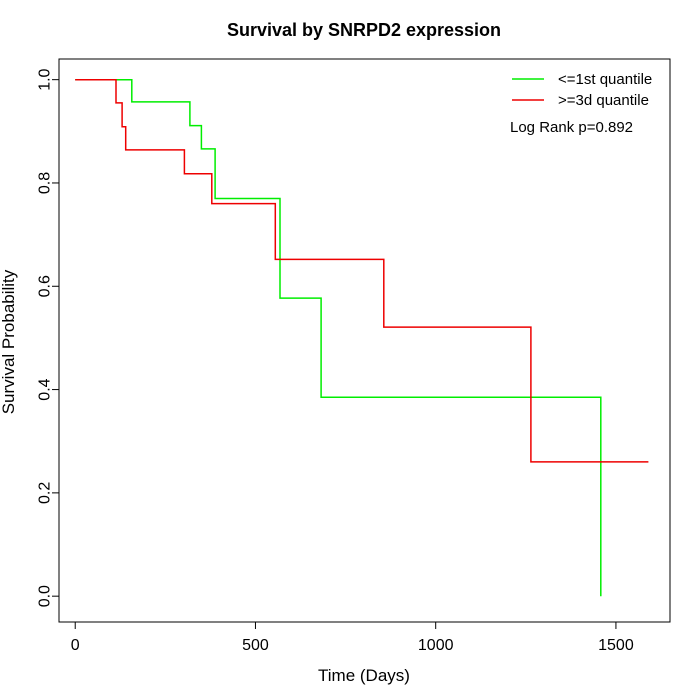 The height and width of the screenshot is (700, 700). What do you see at coordinates (45, 183) in the screenshot?
I see `y-tick-label: 0.8` at bounding box center [45, 183].